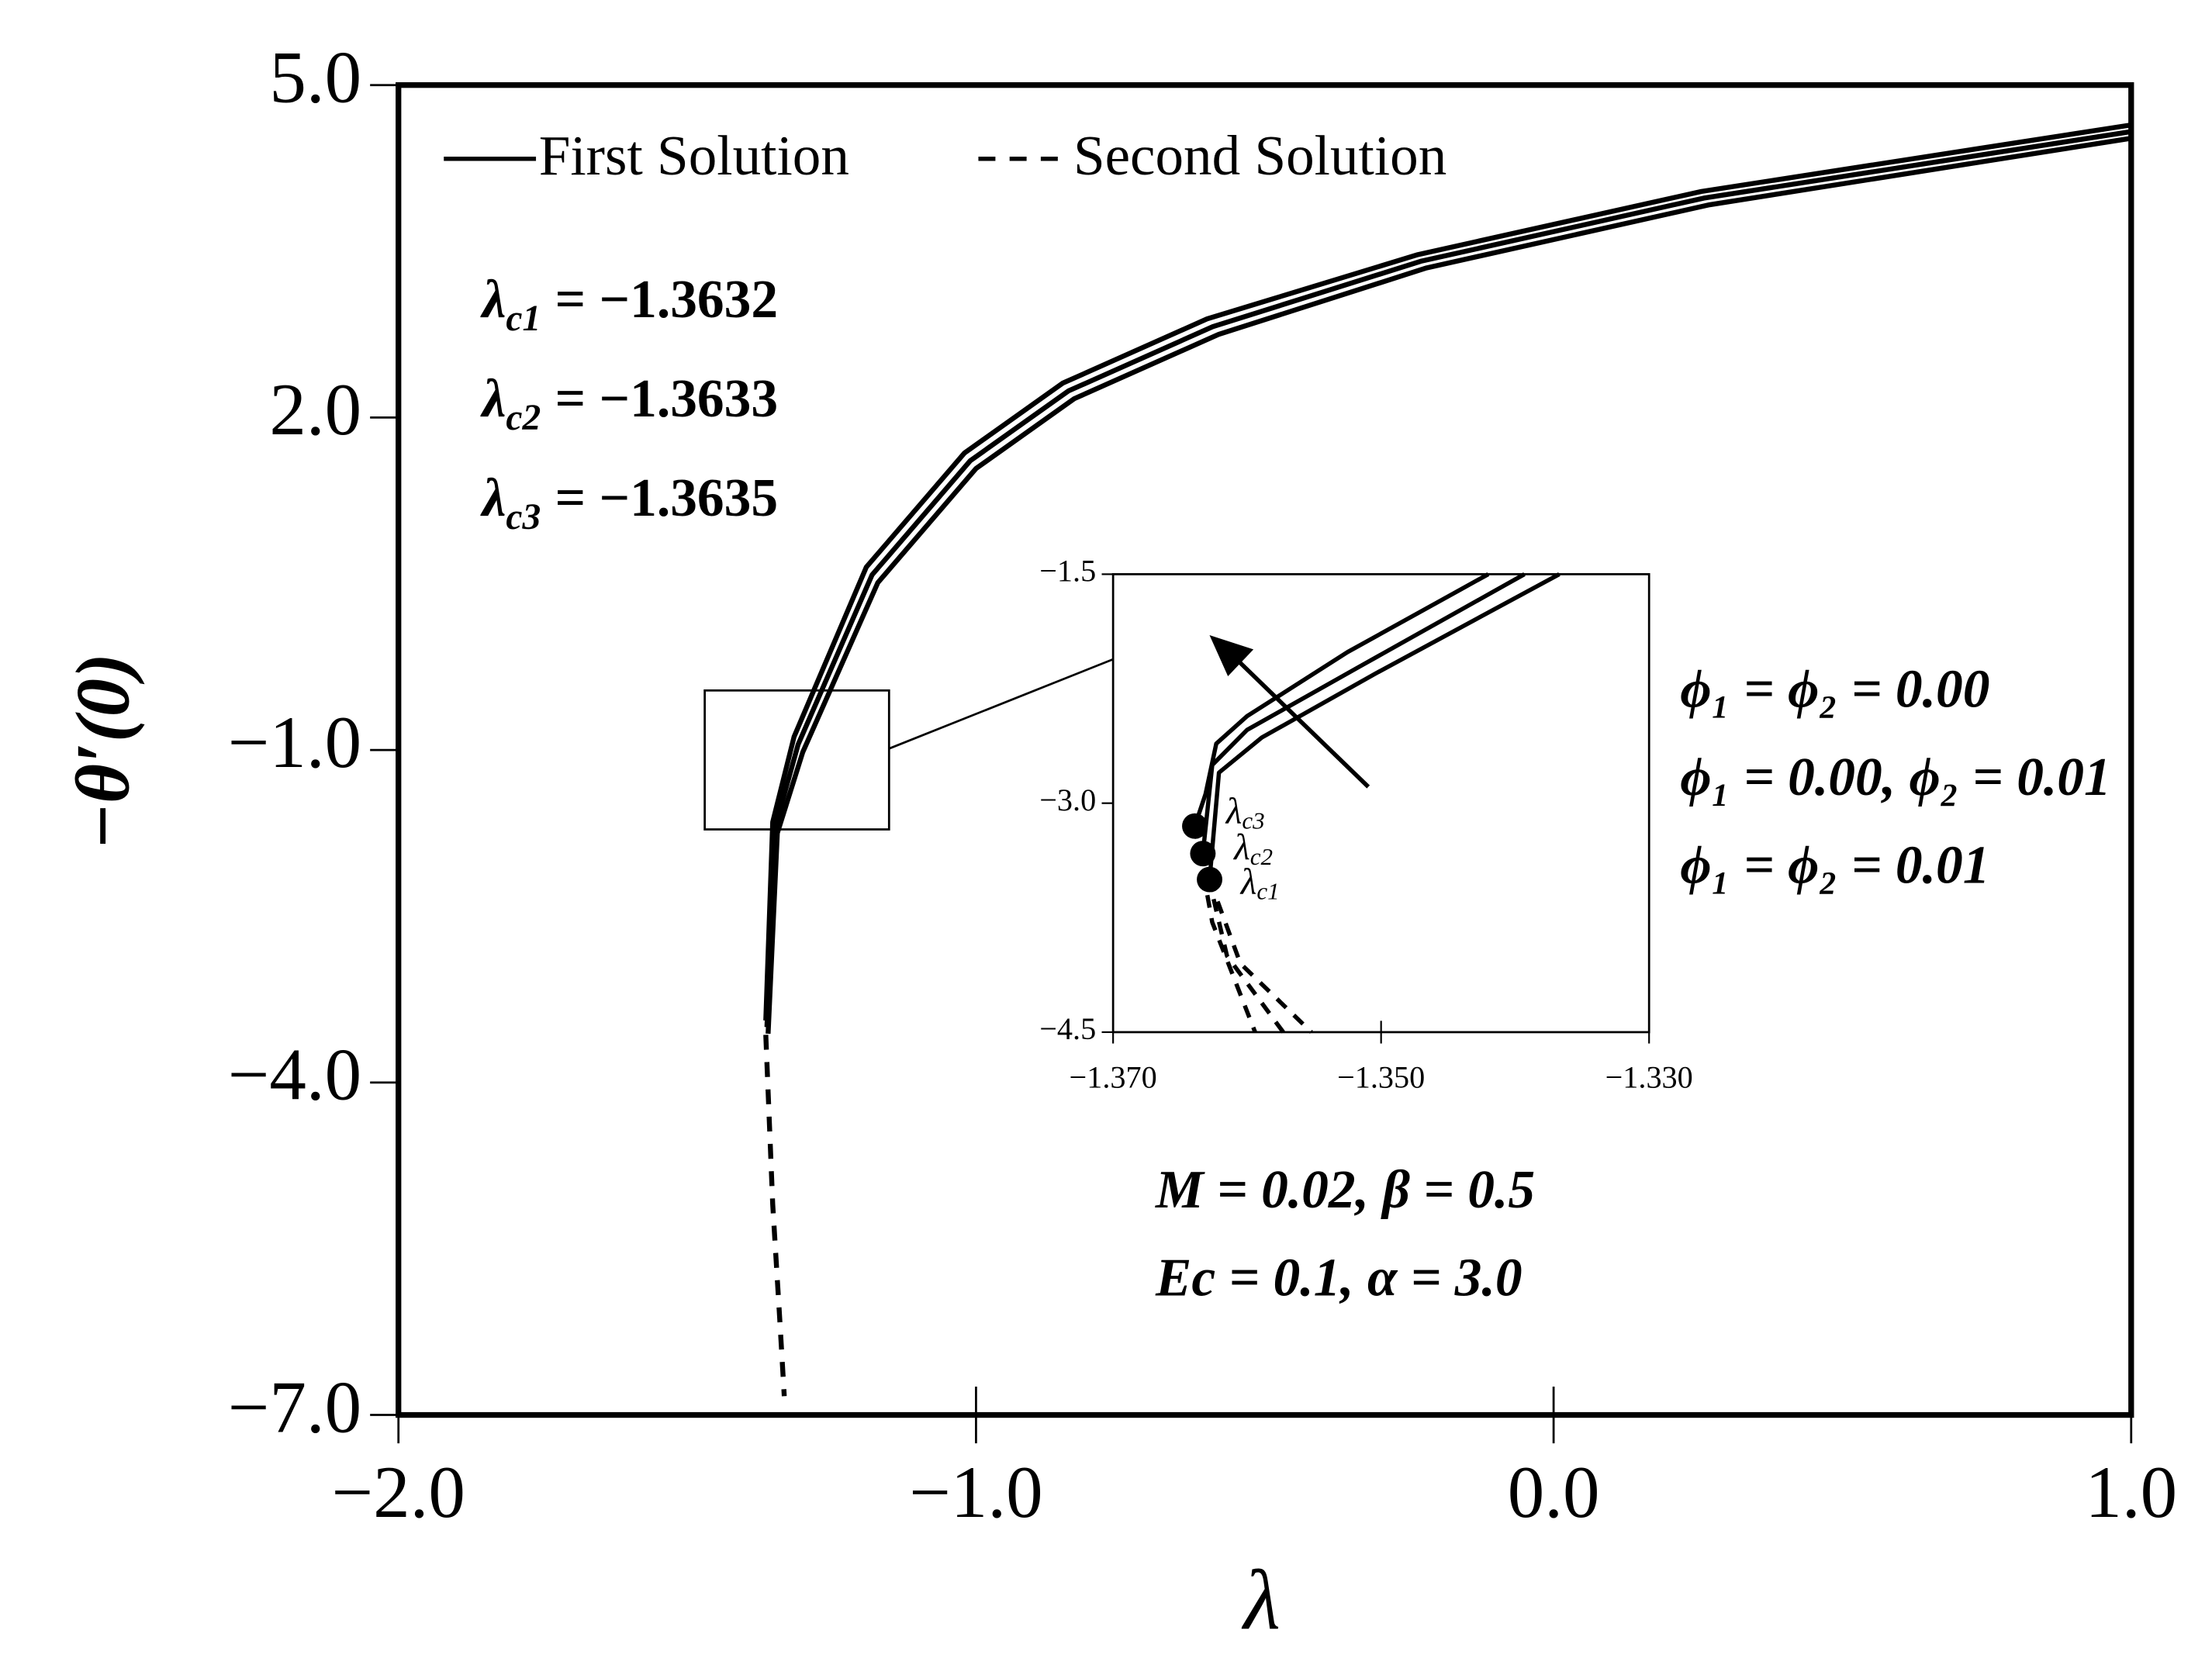 This screenshot has height=1672, width=2212. Describe the element at coordinates (1261, 1600) in the screenshot. I see `x-axis-label: λ` at that location.